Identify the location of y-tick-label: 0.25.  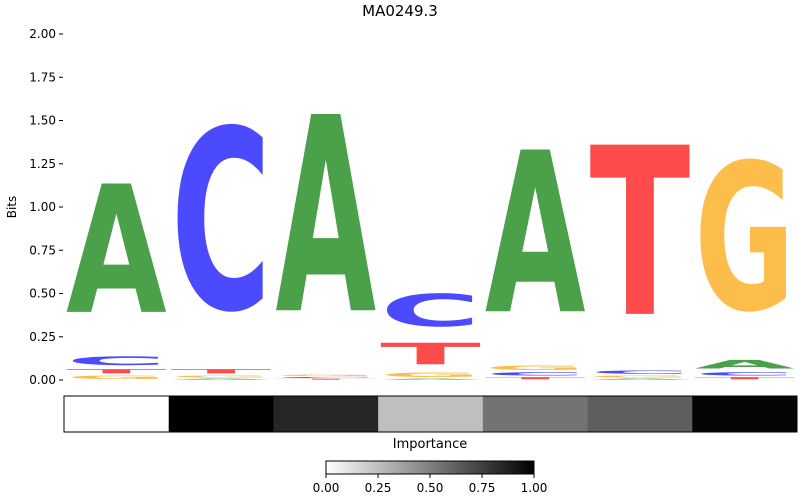
(42, 337).